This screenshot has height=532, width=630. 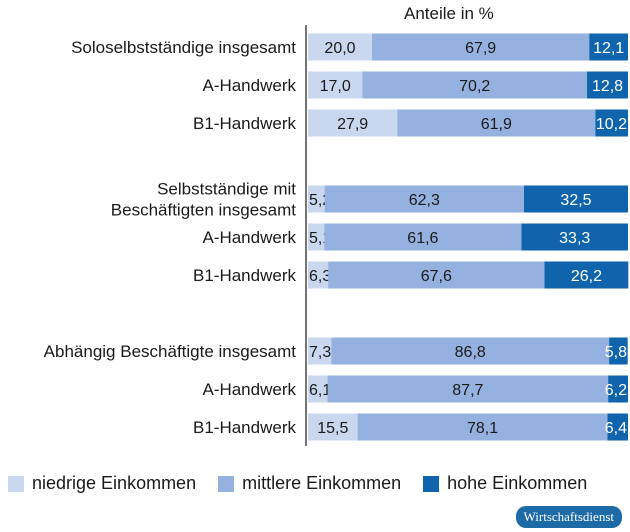 I want to click on value-label-solo-b1-high: 10,2, so click(x=611, y=124).